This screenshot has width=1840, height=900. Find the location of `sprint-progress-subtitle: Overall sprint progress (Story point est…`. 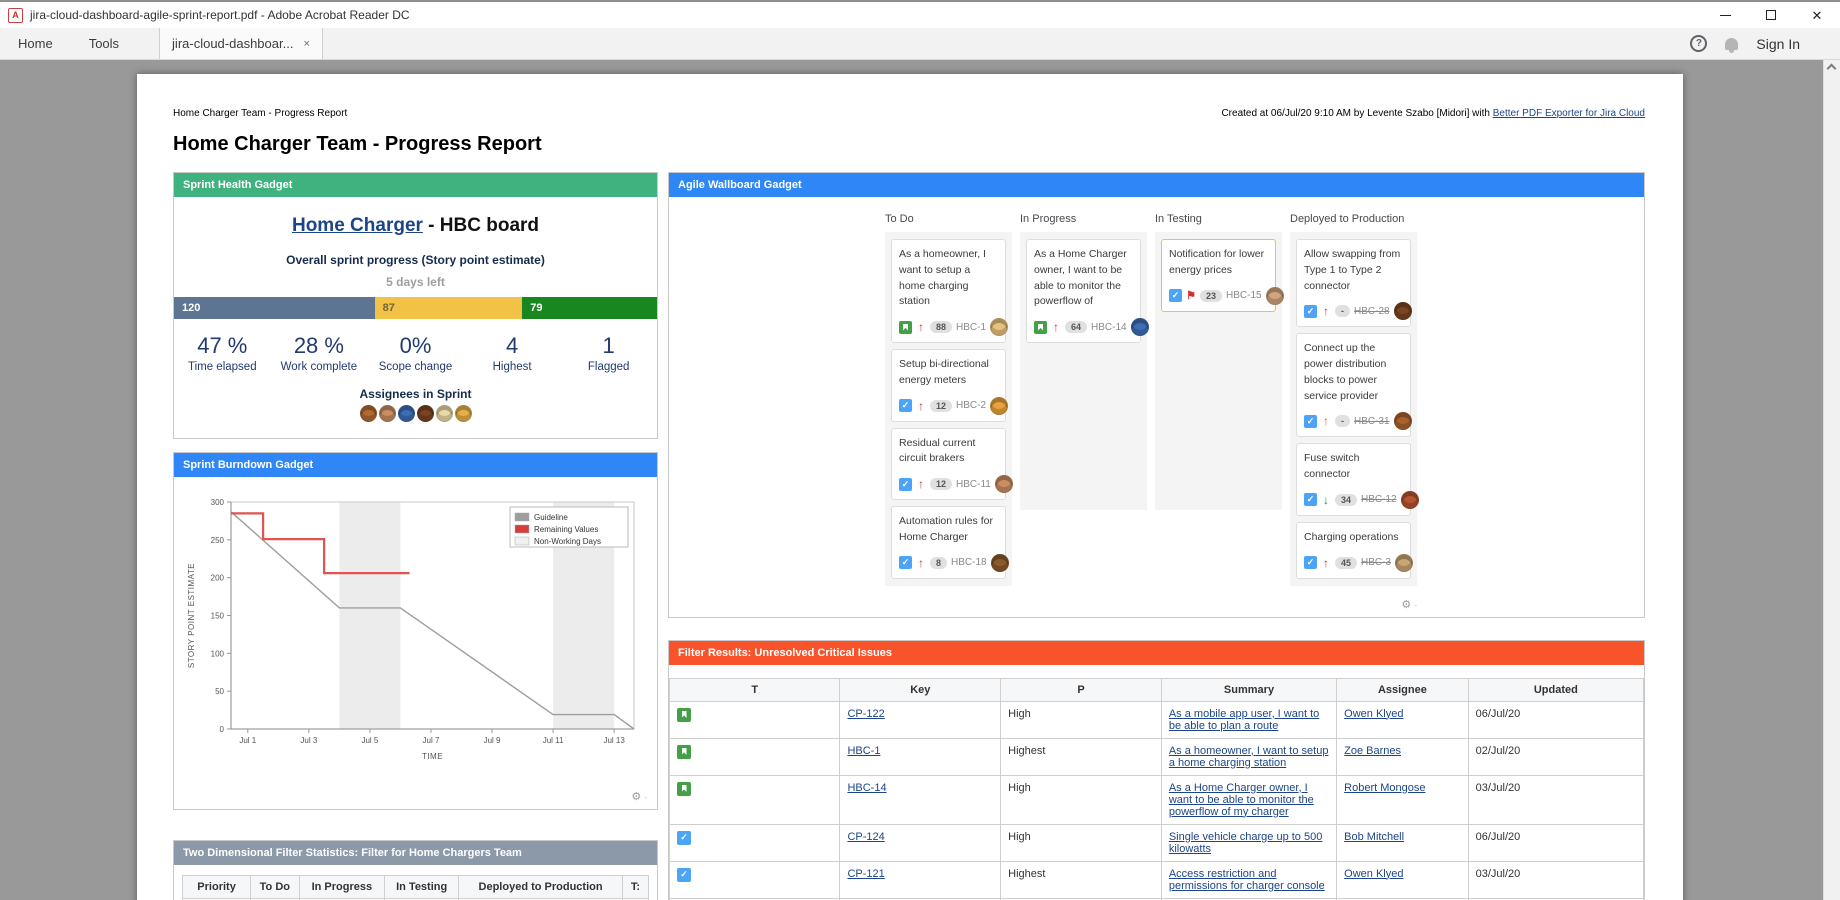

sprint-progress-subtitle: Overall sprint progress (Story point est… is located at coordinates (415, 260).